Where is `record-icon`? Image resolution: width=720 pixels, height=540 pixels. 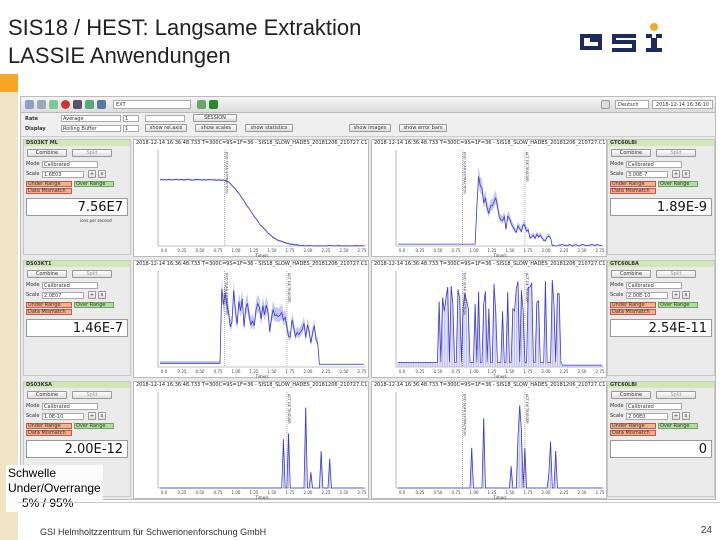 record-icon is located at coordinates (65, 104).